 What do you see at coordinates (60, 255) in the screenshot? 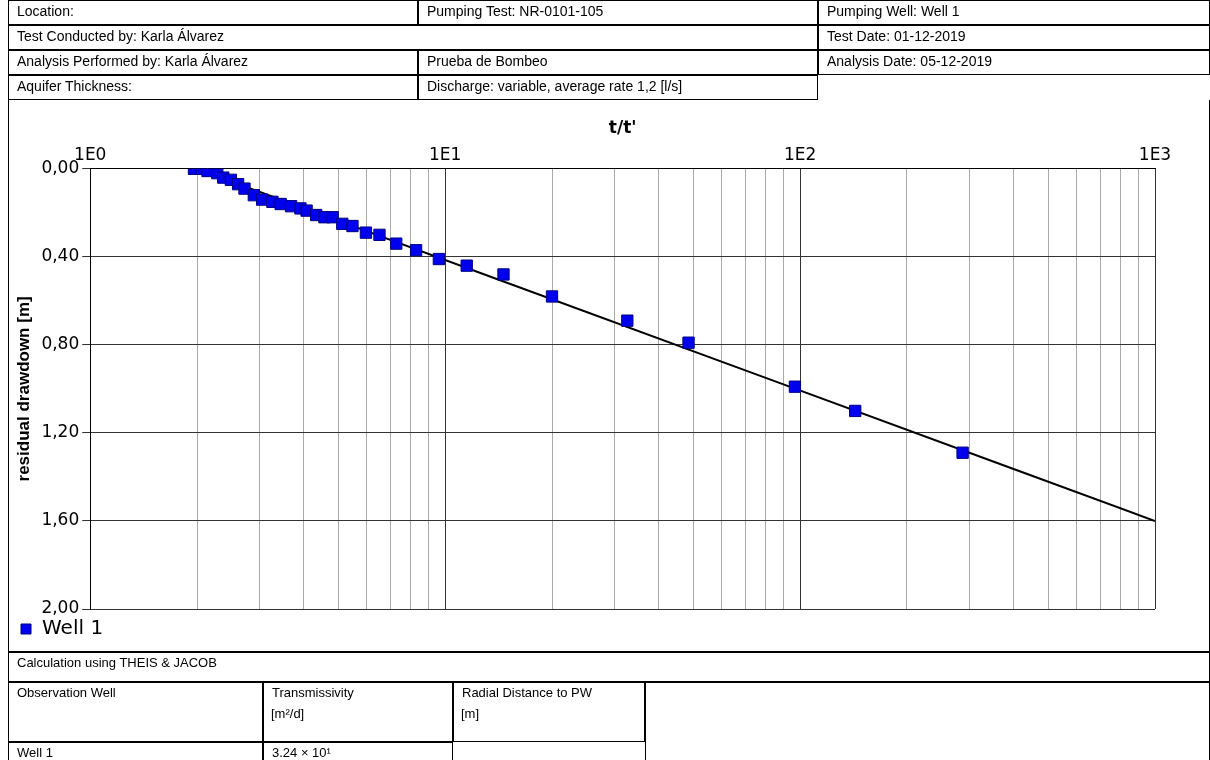
I see `y-tick-label: 0,40` at bounding box center [60, 255].